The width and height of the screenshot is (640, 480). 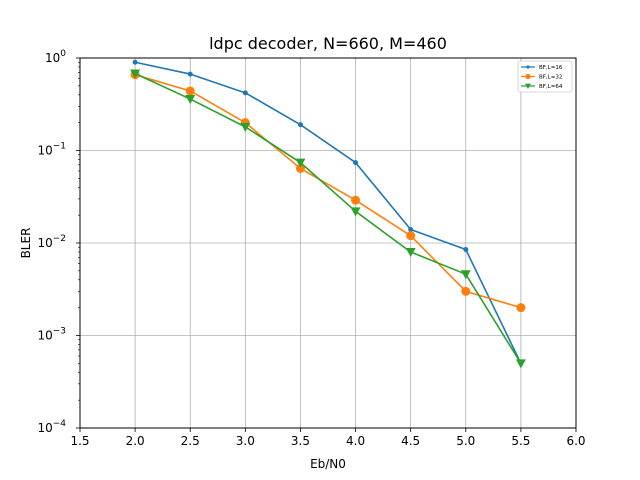 I want to click on legend-label: BF,L=16, so click(x=551, y=68).